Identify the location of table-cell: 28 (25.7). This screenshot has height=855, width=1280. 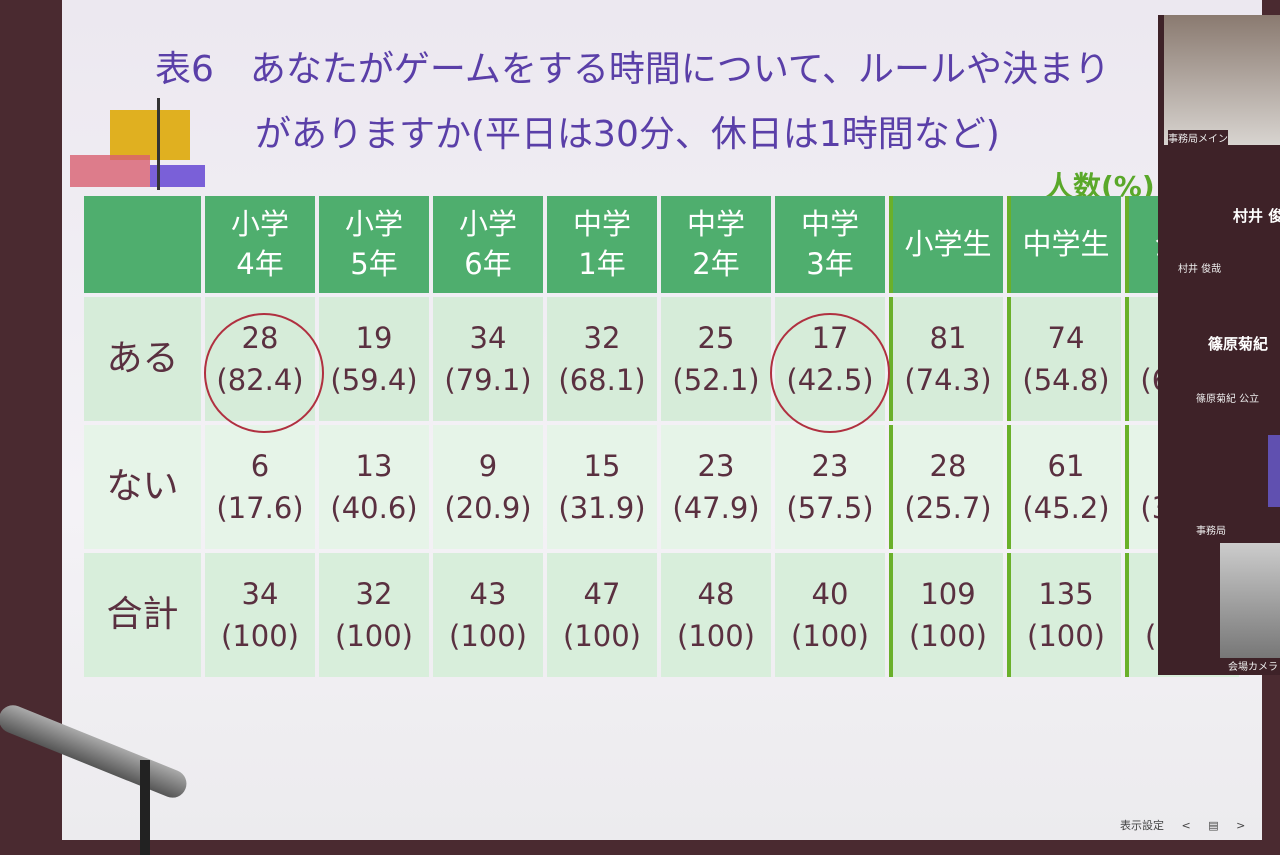
(946, 487).